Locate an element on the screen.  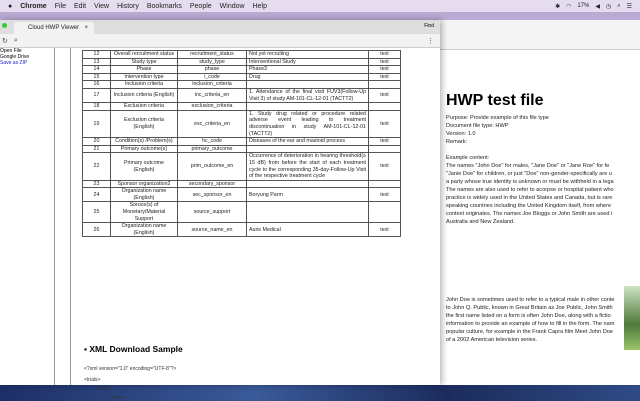
table-row: 14 Phase phase Phase3 text is located at coordinates (241, 69).